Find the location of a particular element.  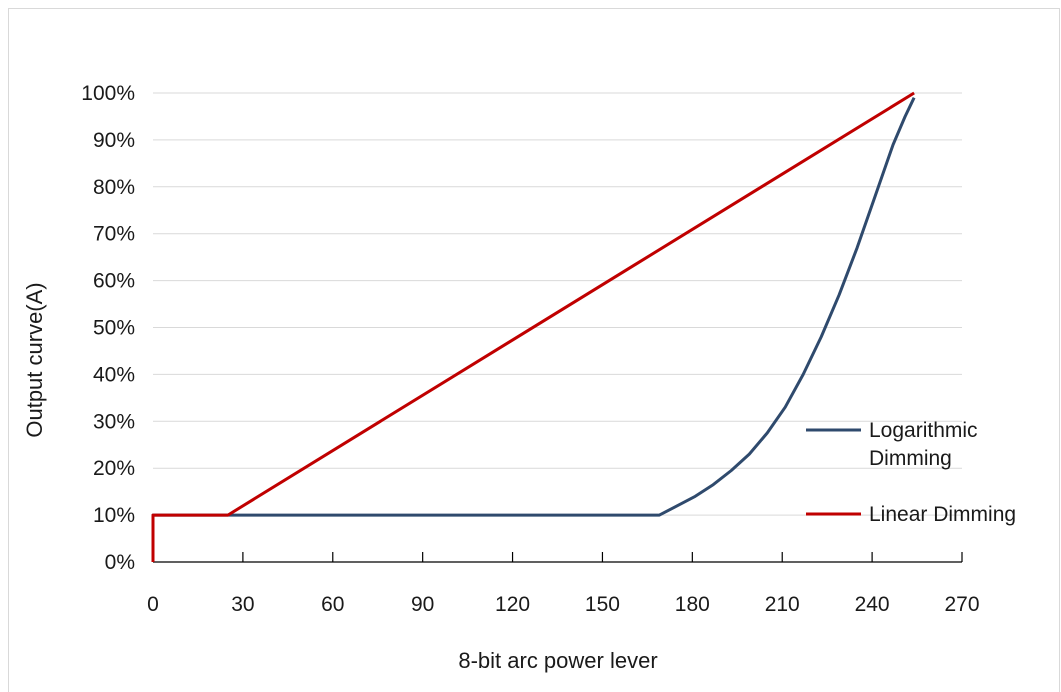

y-axis-ticks: 0% 10% 20% 30% 40% 50% 60% 70% 80% 90% 100% is located at coordinates (108, 328).